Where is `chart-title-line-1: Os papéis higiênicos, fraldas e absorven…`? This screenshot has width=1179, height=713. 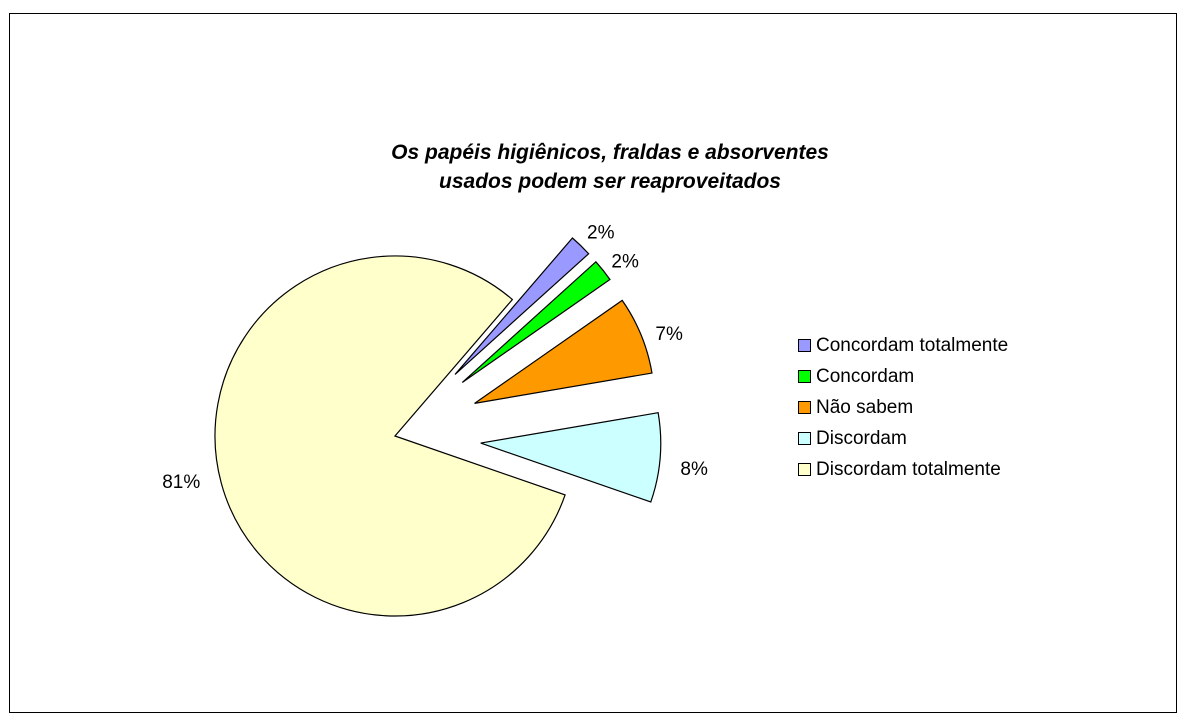
chart-title-line-1: Os papéis higiênicos, fraldas e absorven… is located at coordinates (610, 152).